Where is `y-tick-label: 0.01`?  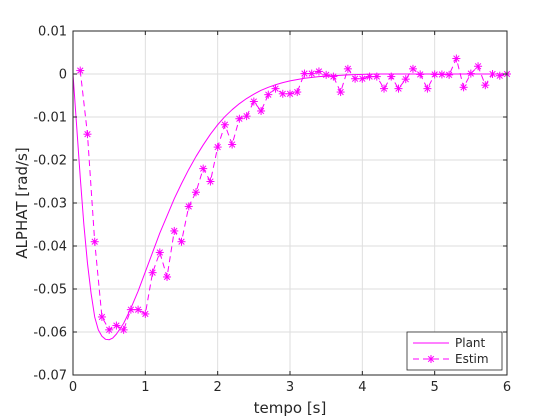
y-tick-label: 0.01 is located at coordinates (52, 32).